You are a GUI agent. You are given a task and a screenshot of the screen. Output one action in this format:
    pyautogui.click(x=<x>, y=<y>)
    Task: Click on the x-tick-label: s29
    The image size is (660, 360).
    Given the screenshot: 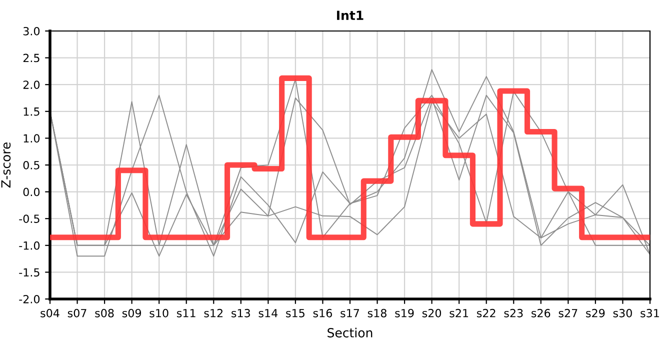 What is the action you would take?
    pyautogui.click(x=595, y=313)
    